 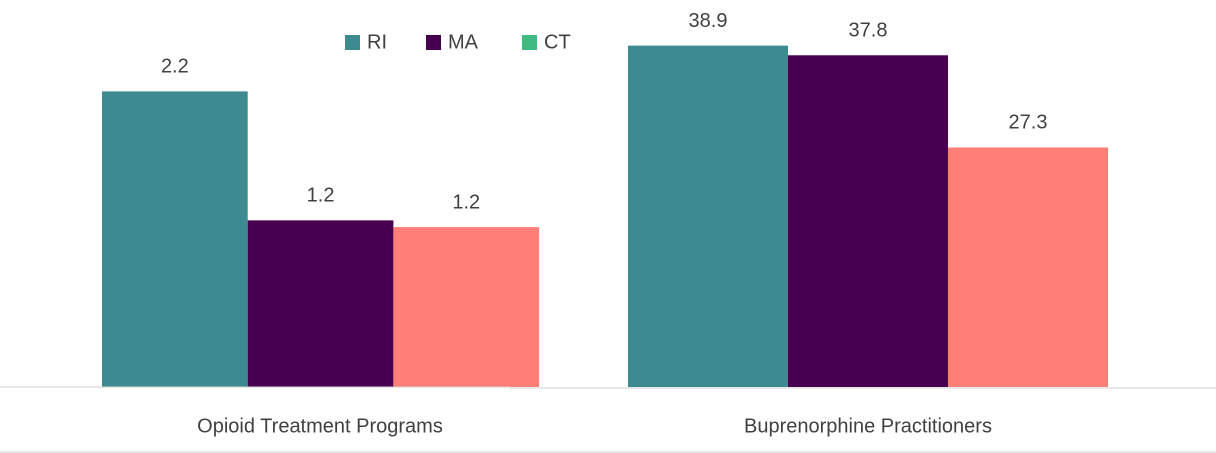 I want to click on data-label: 27.3, so click(x=1028, y=123).